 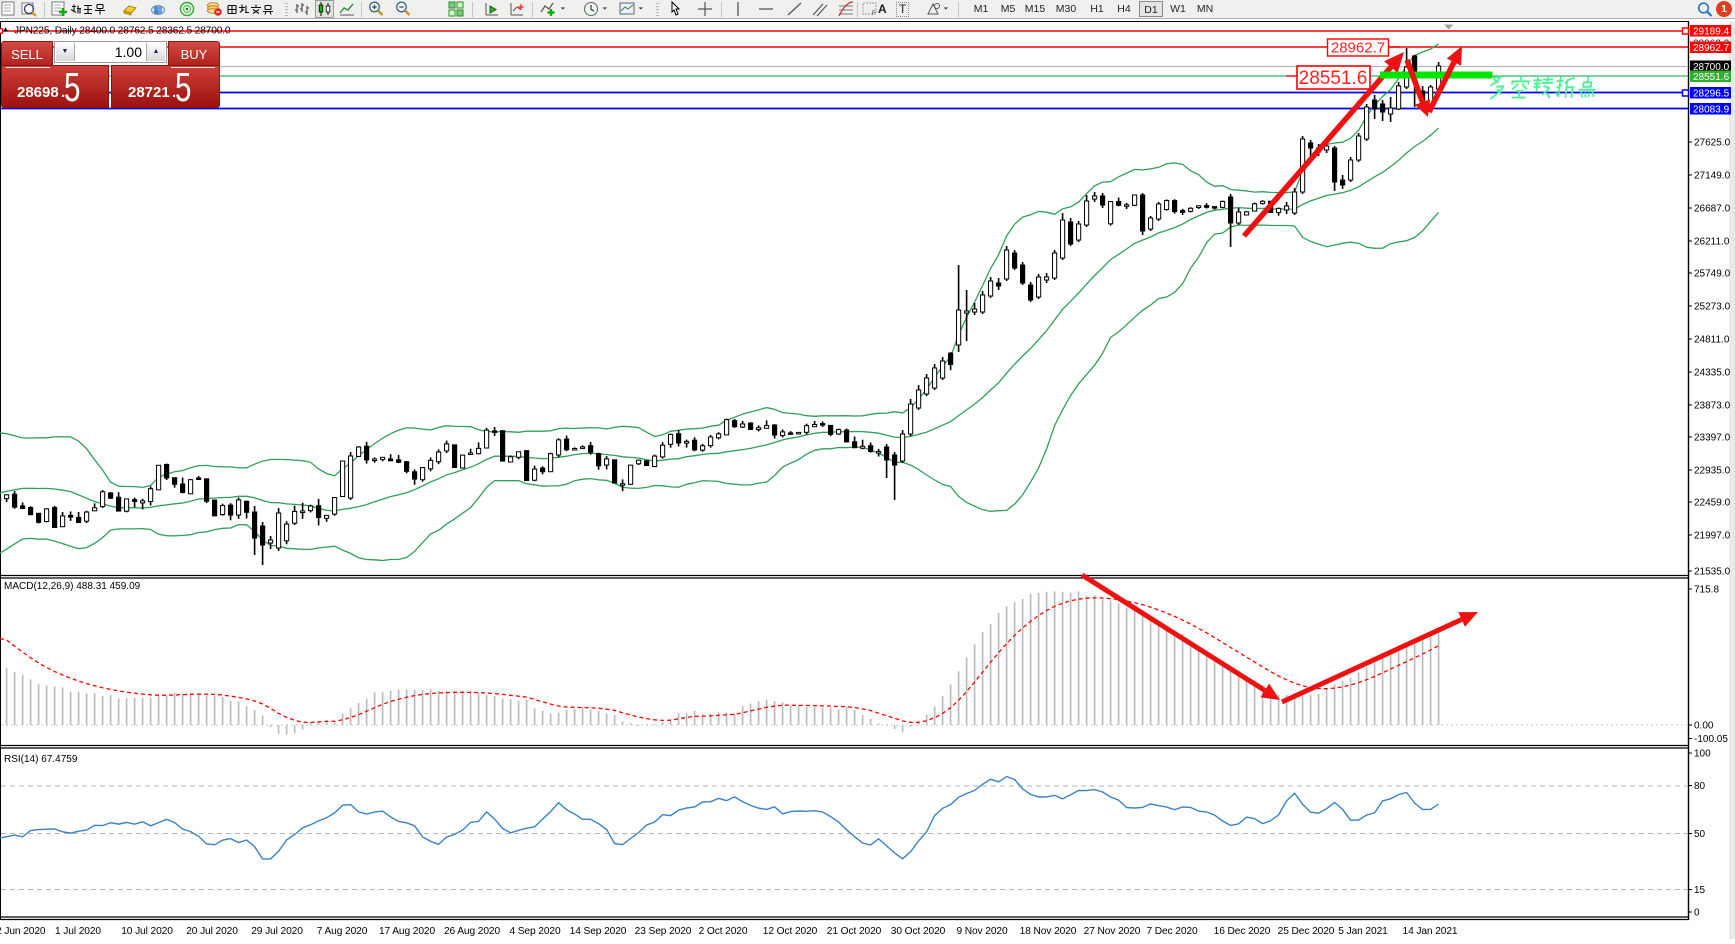 What do you see at coordinates (277, 931) in the screenshot?
I see `svg-text: 29 Jul 2020` at bounding box center [277, 931].